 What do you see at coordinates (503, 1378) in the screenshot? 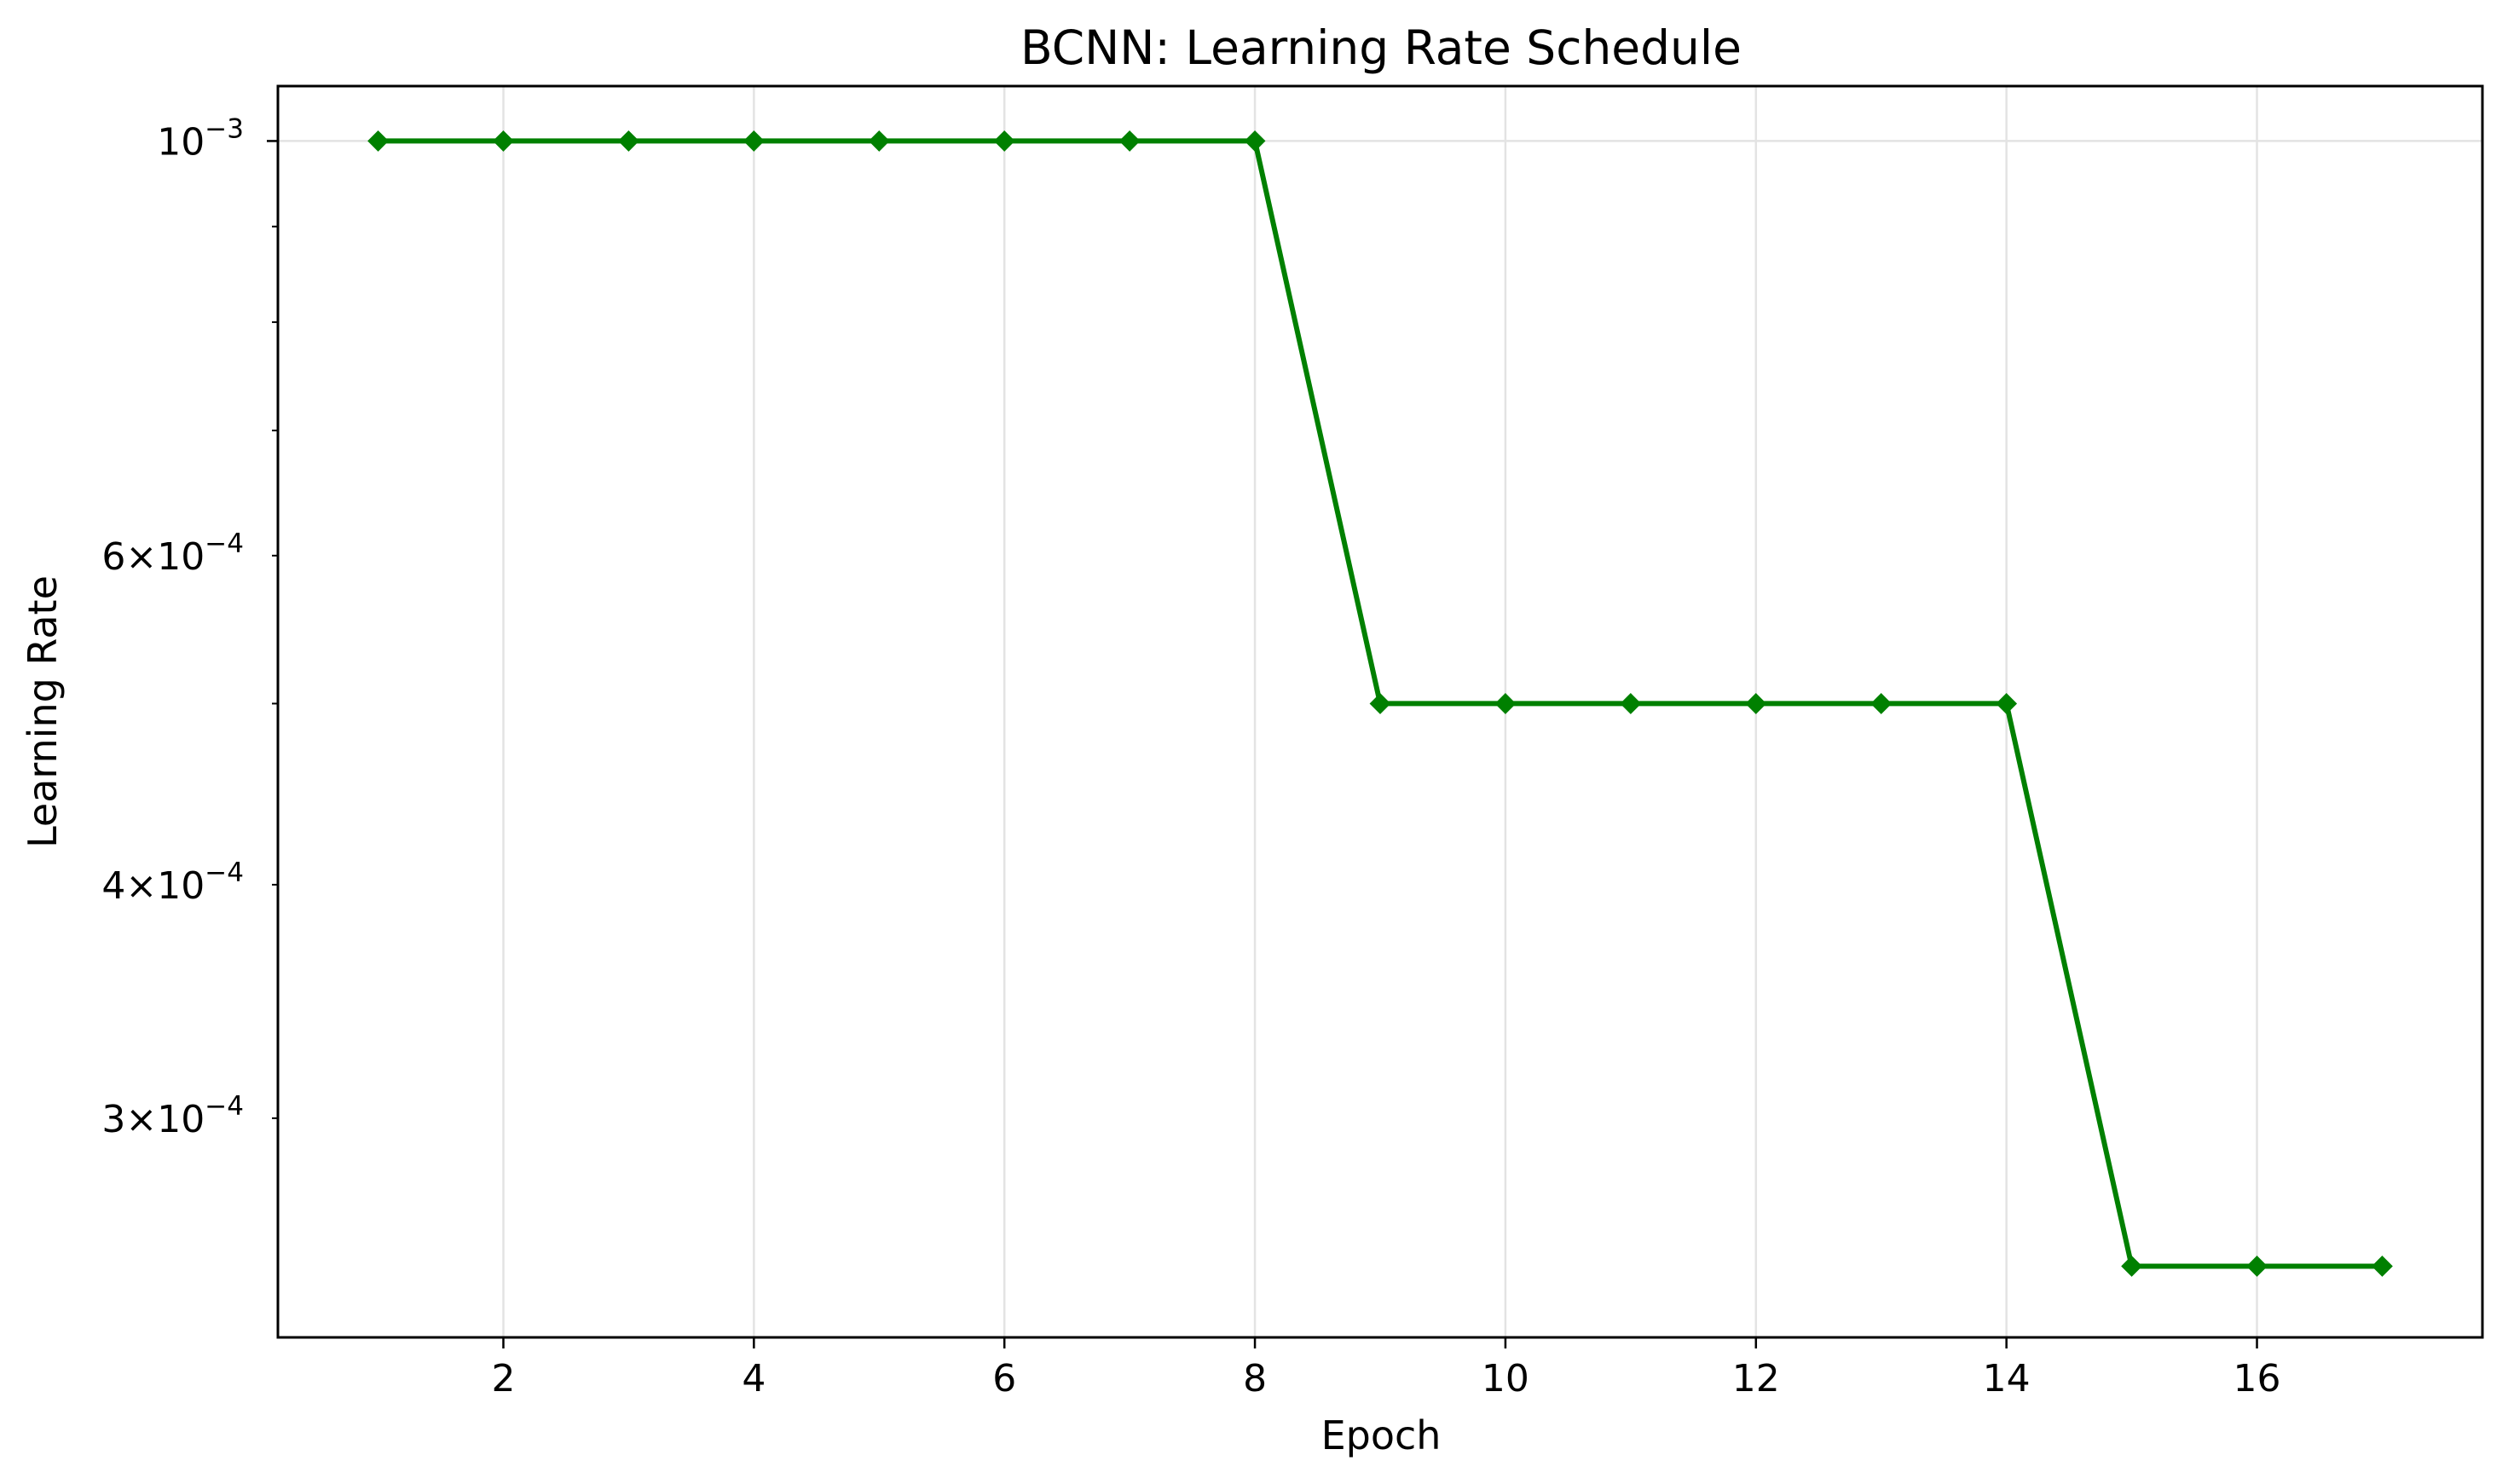
I see `x-tick-label: 2` at bounding box center [503, 1378].